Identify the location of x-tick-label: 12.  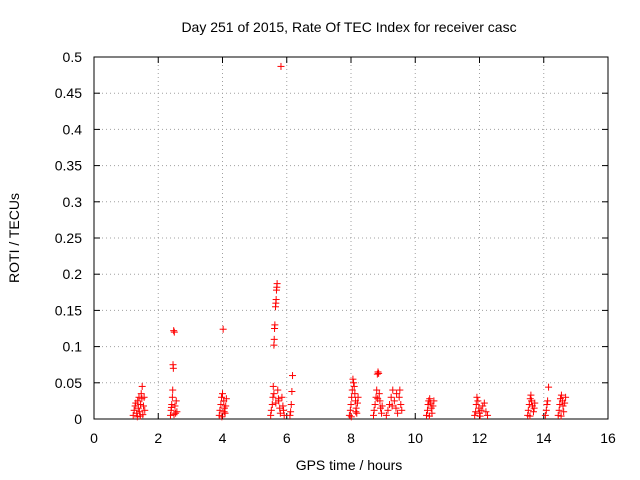
(480, 438).